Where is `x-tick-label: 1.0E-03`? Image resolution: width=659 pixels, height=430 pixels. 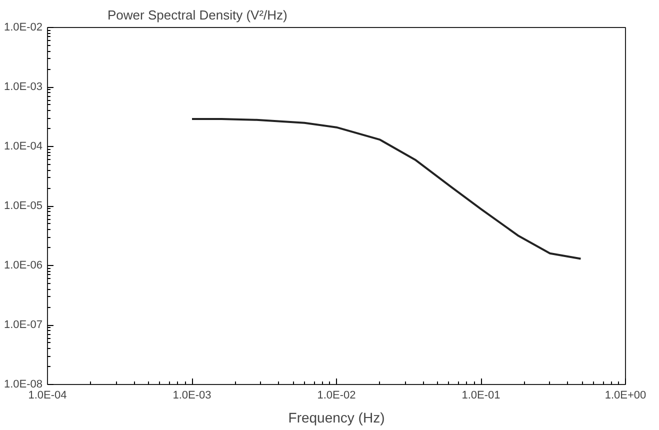 x-tick-label: 1.0E-03 is located at coordinates (192, 396).